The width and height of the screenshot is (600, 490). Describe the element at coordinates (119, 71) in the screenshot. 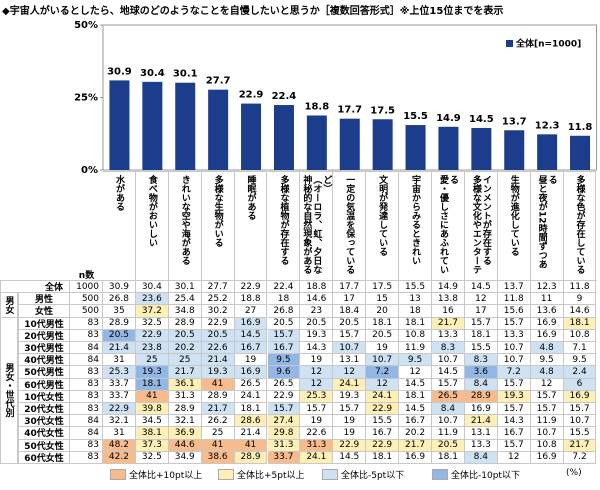

I see `value-label: 30.9` at that location.